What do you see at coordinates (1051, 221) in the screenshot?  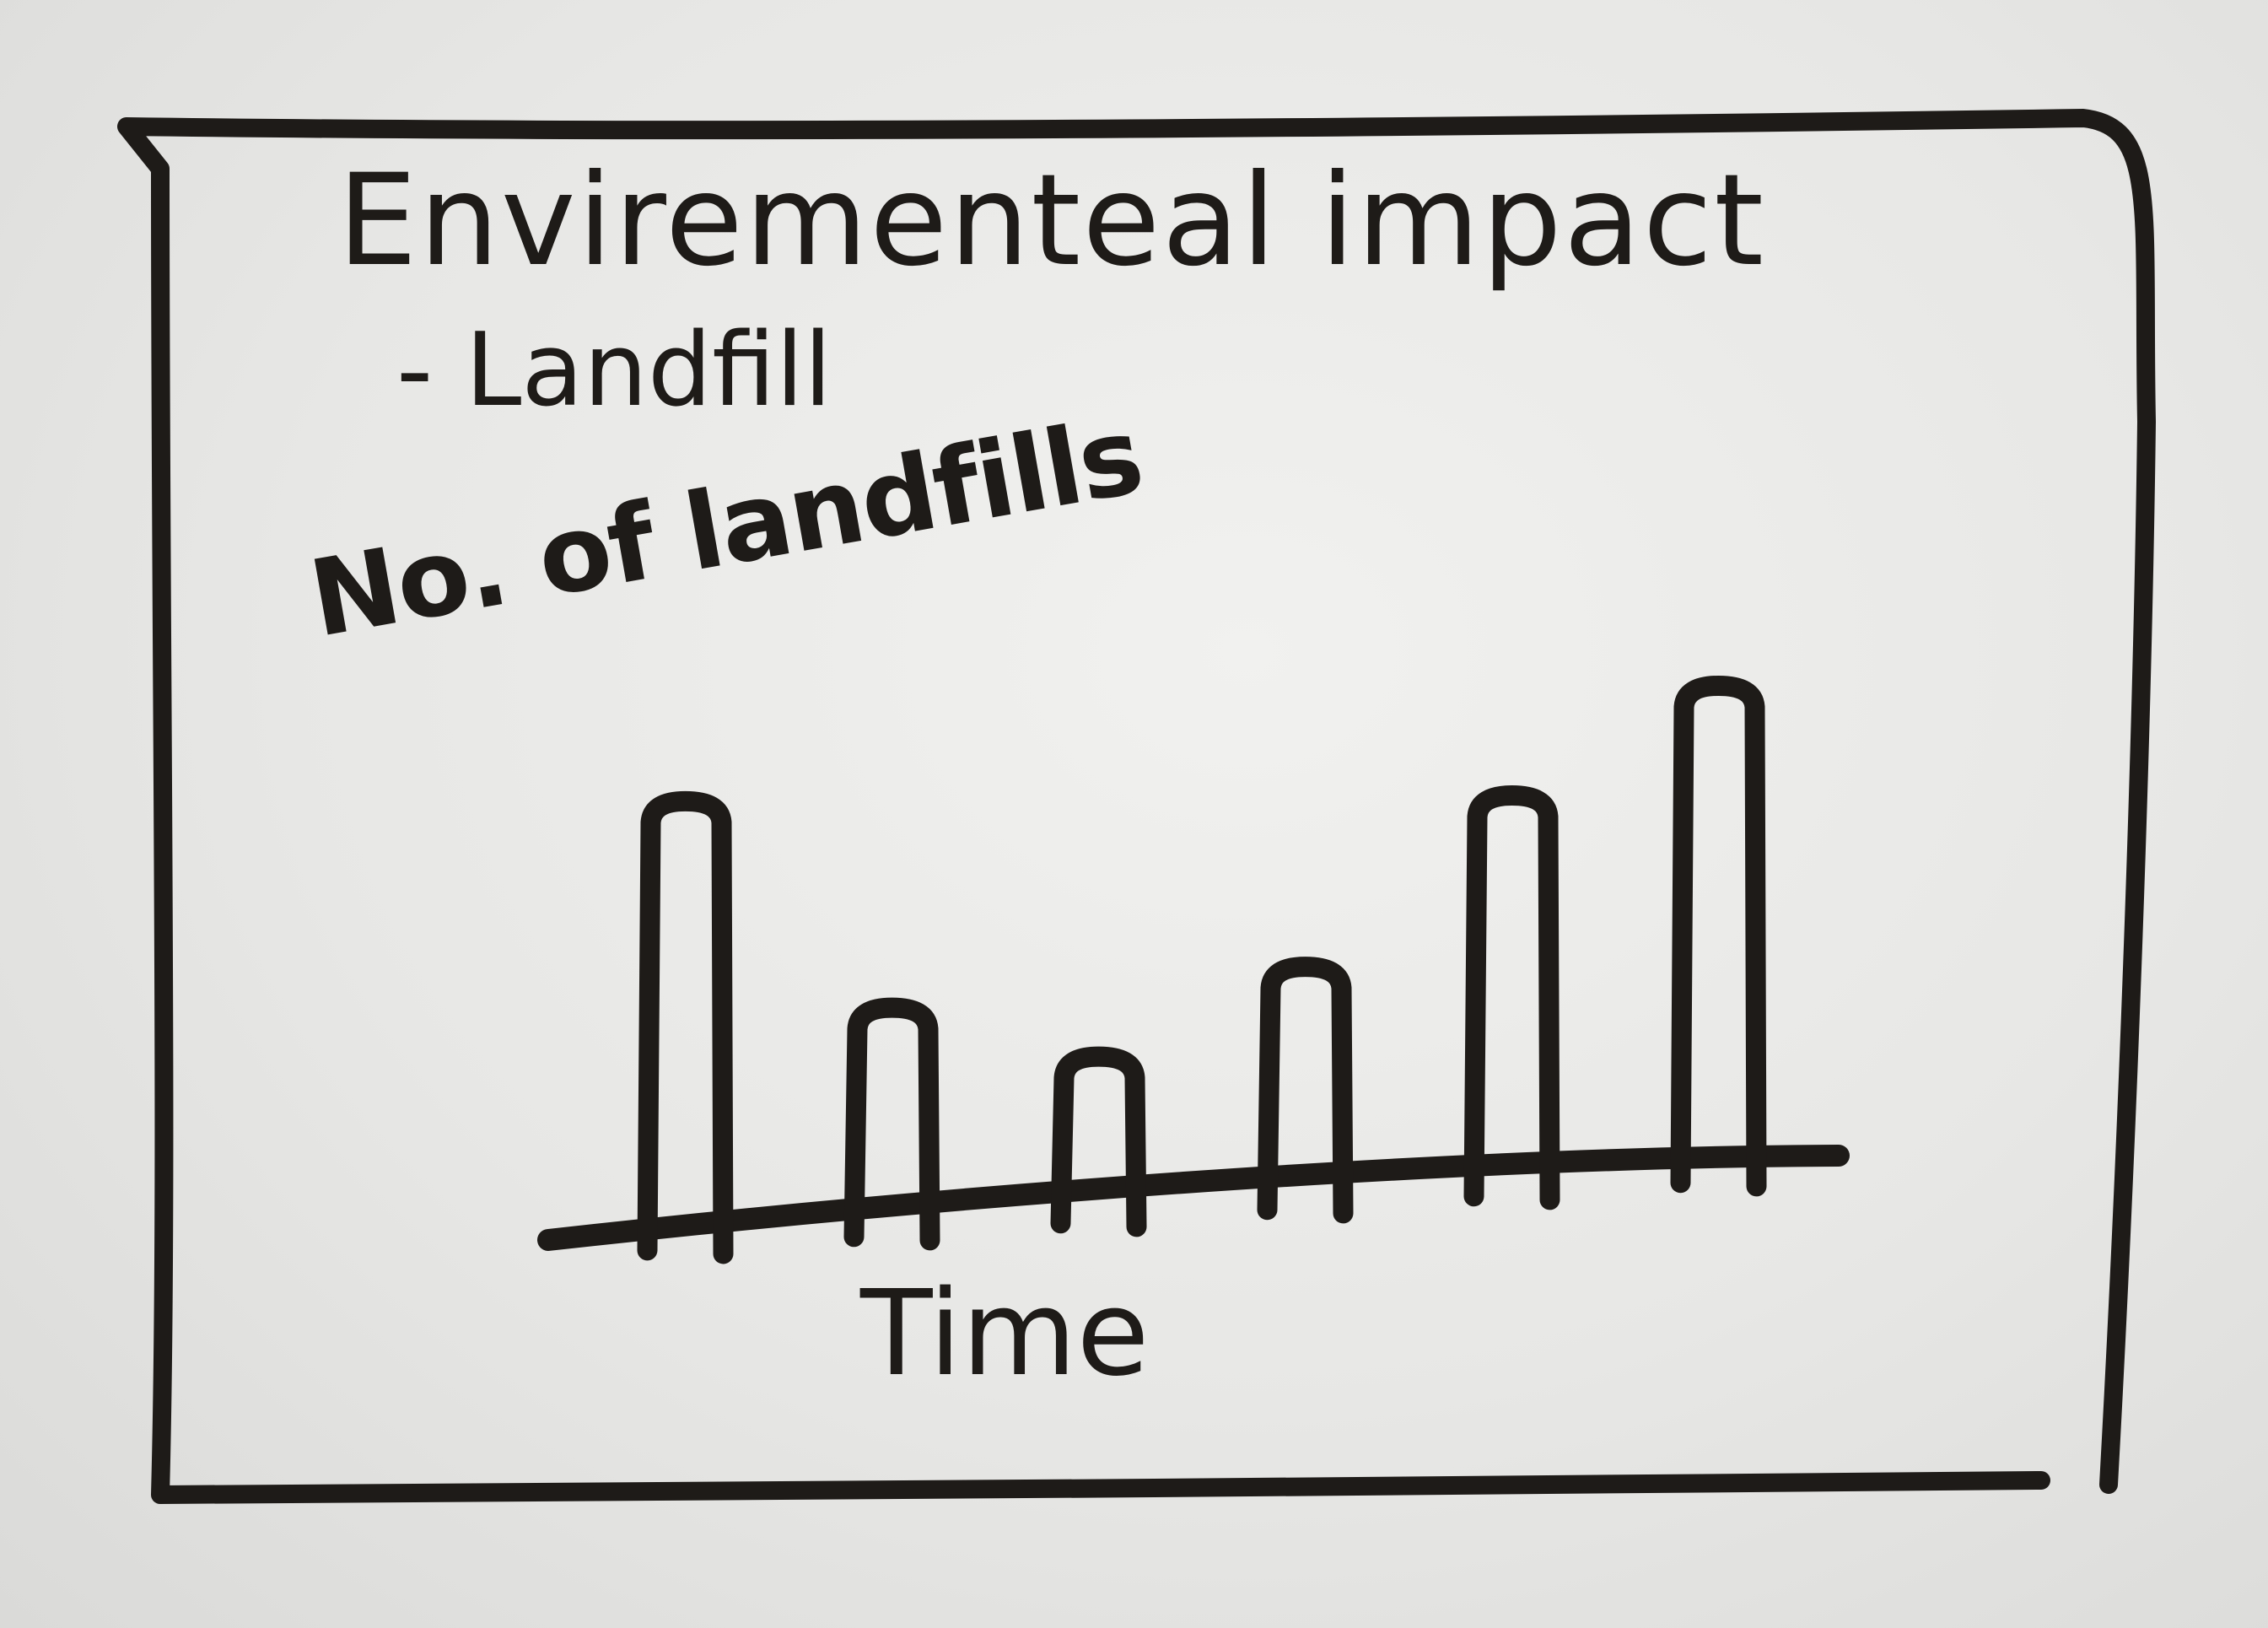 I see `chart-title: Envirementeal impact` at bounding box center [1051, 221].